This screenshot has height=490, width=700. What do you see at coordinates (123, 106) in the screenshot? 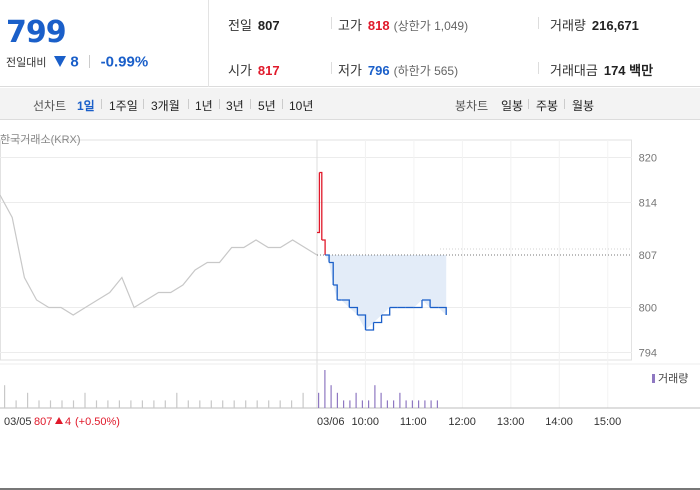
I see `tab-1w: 1주일` at bounding box center [123, 106].